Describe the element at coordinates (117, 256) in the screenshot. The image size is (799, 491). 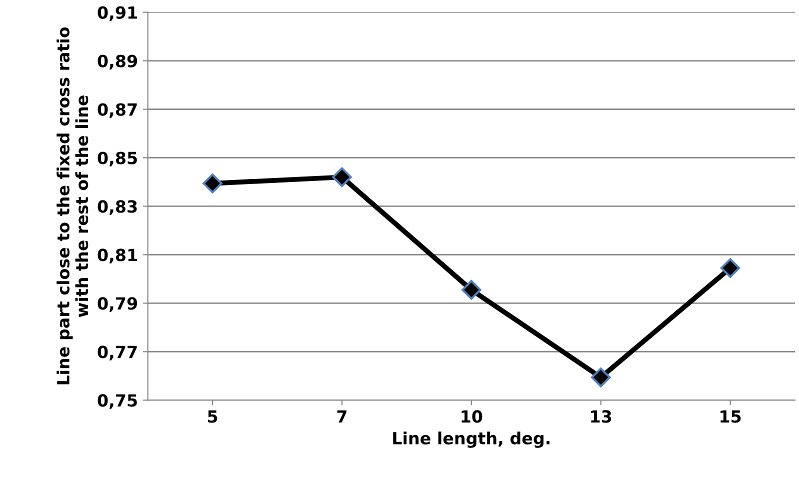
I see `y-tick-label: 0,81` at that location.